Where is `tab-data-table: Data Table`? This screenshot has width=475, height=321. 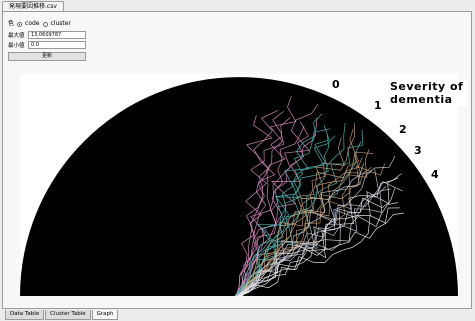
tab-data-table: Data Table is located at coordinates (25, 315).